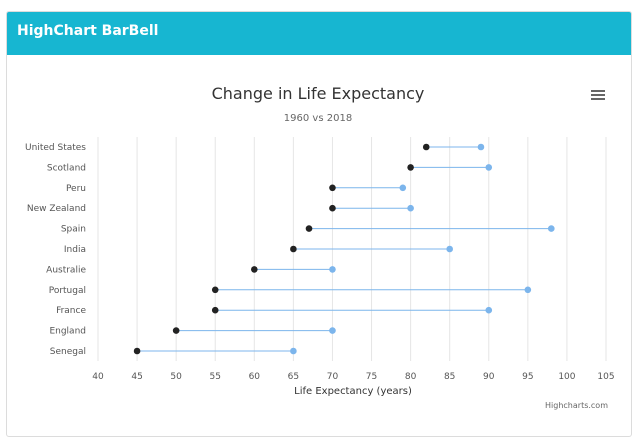 This screenshot has width=640, height=442. I want to click on x-tick-label: 75, so click(371, 377).